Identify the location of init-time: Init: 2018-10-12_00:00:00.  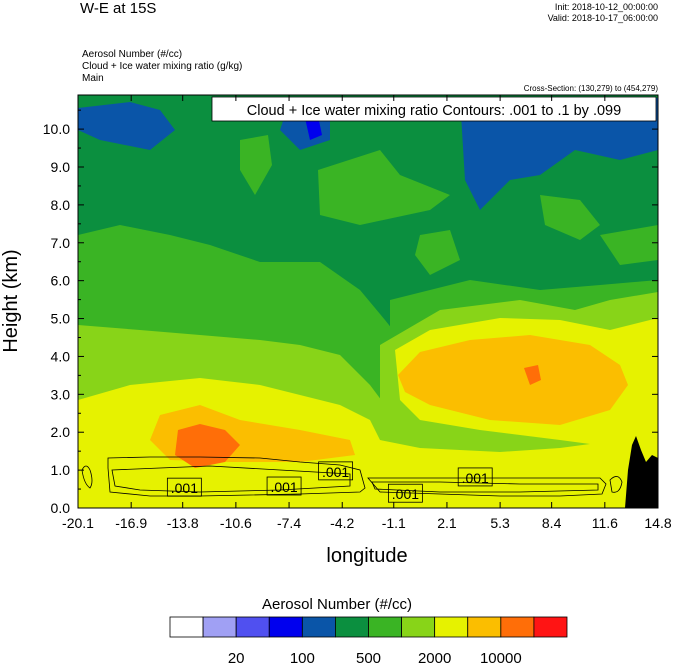
(606, 7).